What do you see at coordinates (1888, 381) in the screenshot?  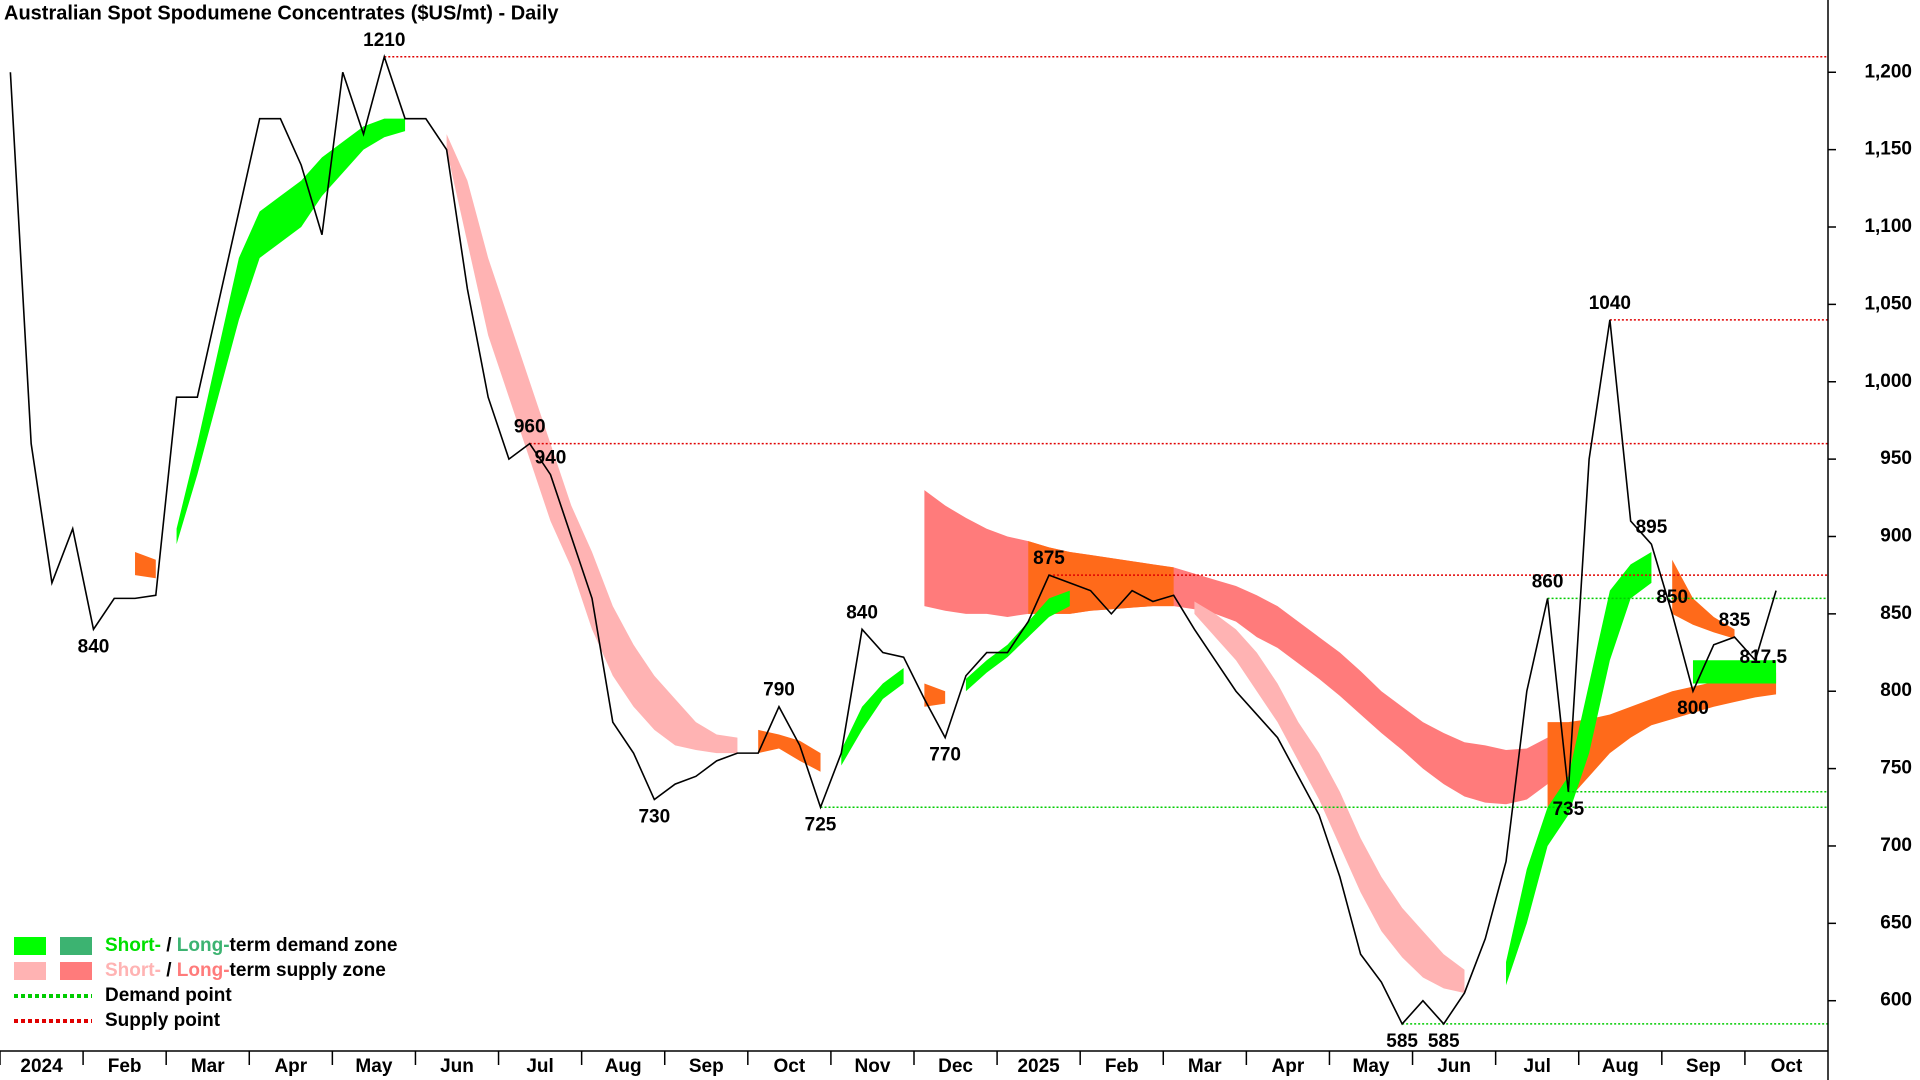 I see `y-tick-label: 1,000` at bounding box center [1888, 381].